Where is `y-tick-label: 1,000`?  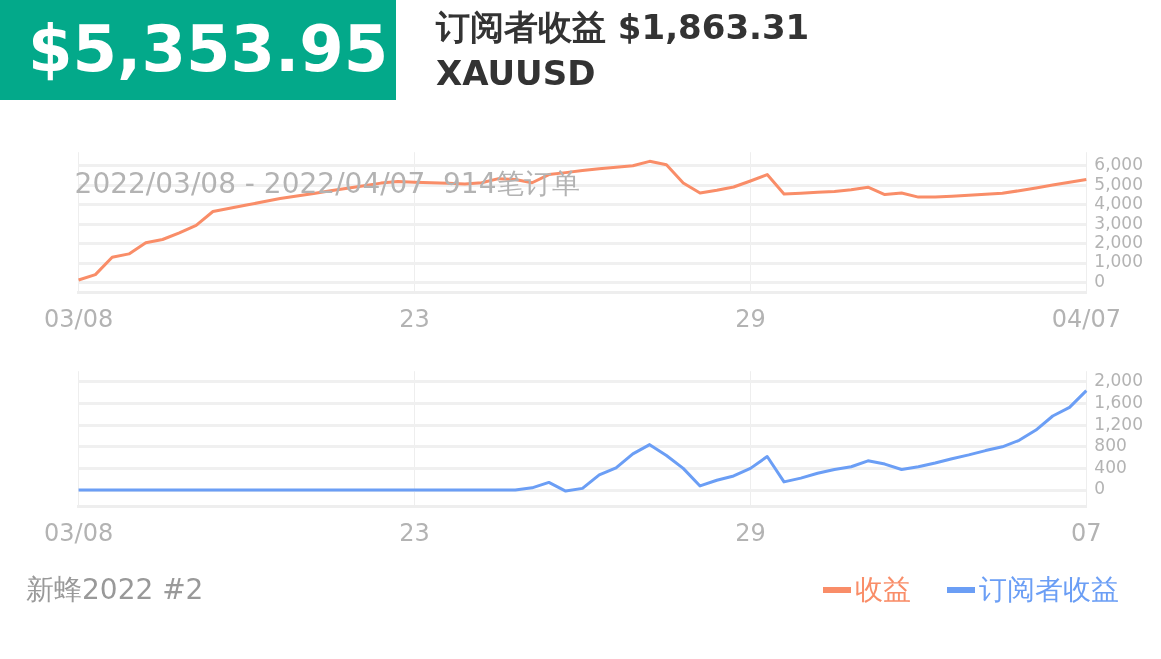
y-tick-label: 1,000 is located at coordinates (1118, 261).